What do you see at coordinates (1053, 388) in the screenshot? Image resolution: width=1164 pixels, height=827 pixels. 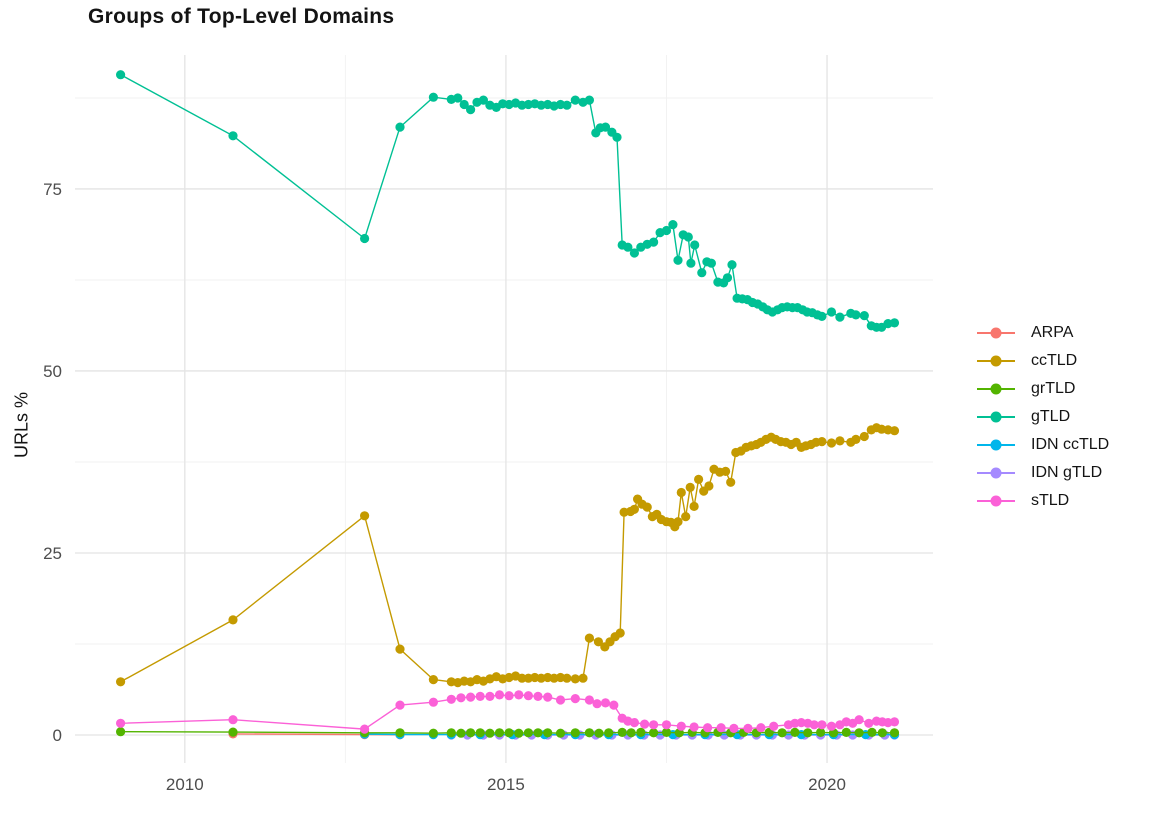 I see `legend-label: grTLD` at bounding box center [1053, 388].